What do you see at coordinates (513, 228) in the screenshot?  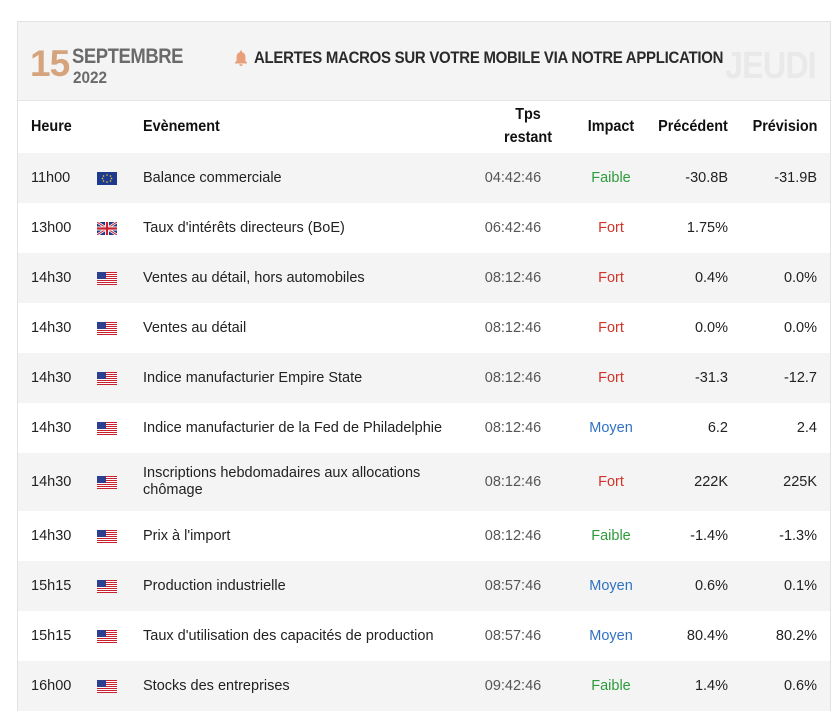 I see `time-remaining: 06:42:46` at bounding box center [513, 228].